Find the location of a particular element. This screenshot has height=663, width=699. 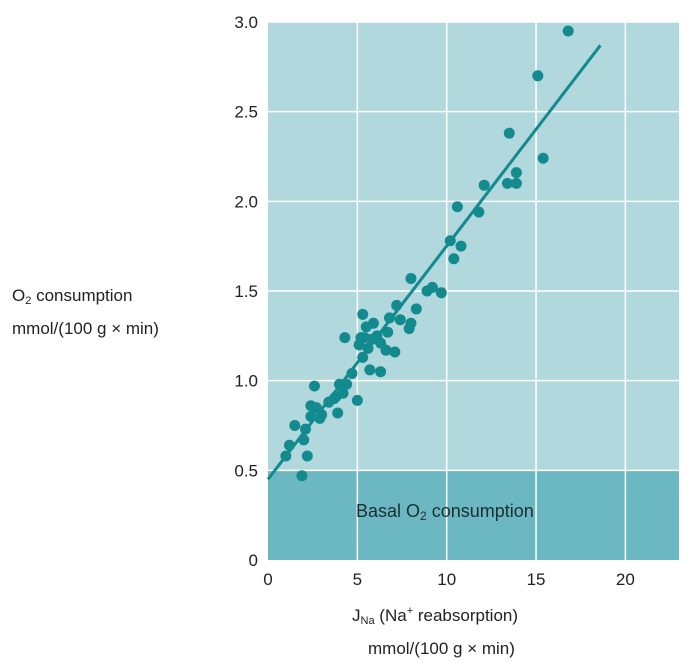

y-axis-label-line1: O2 consumption is located at coordinates (72, 296).